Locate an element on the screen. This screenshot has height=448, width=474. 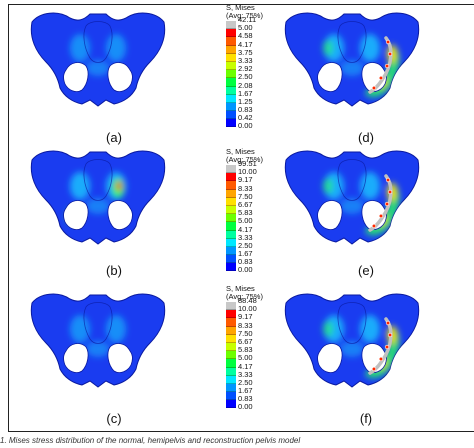
panel-caption-a: (a) is located at coordinates (114, 137).